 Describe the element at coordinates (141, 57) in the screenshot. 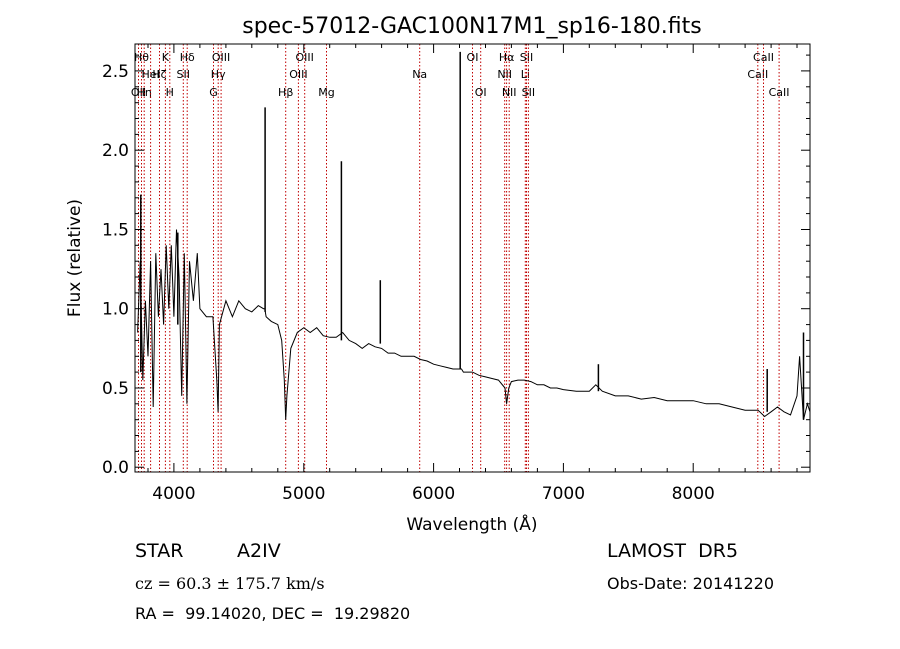

I see `line-label-1: Hθ` at that location.